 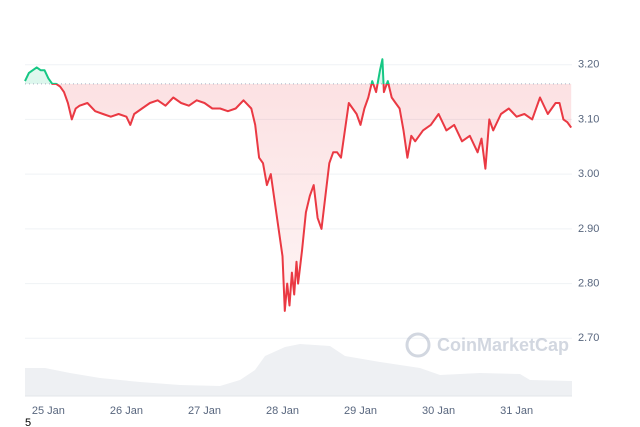 I want to click on y-tick-label: 2.90, so click(x=588, y=229).